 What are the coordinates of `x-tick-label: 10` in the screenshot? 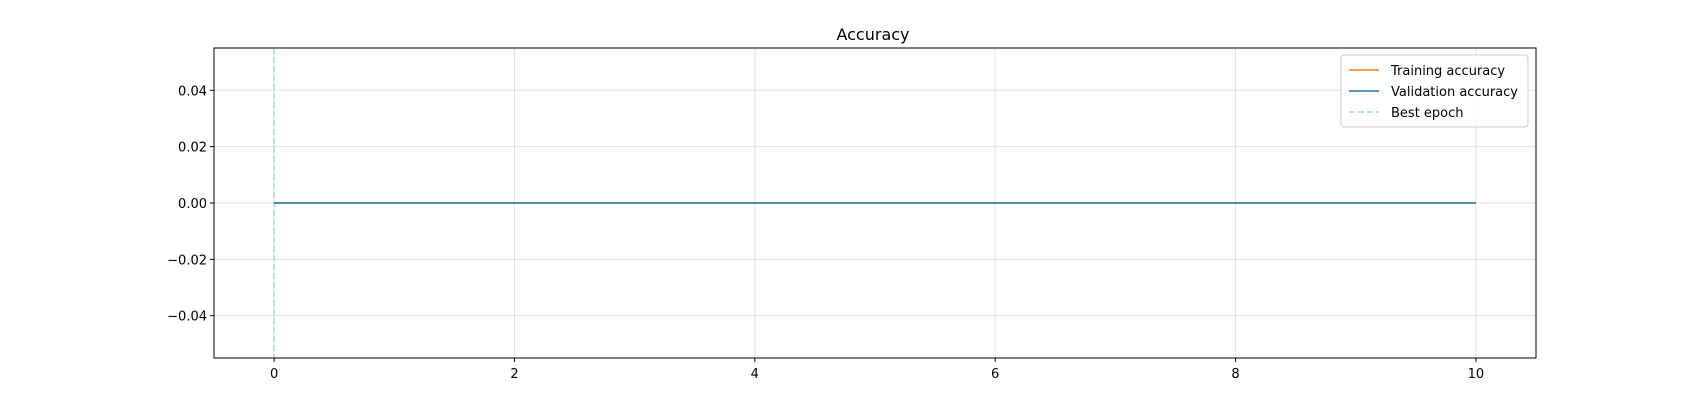 It's located at (1476, 374).